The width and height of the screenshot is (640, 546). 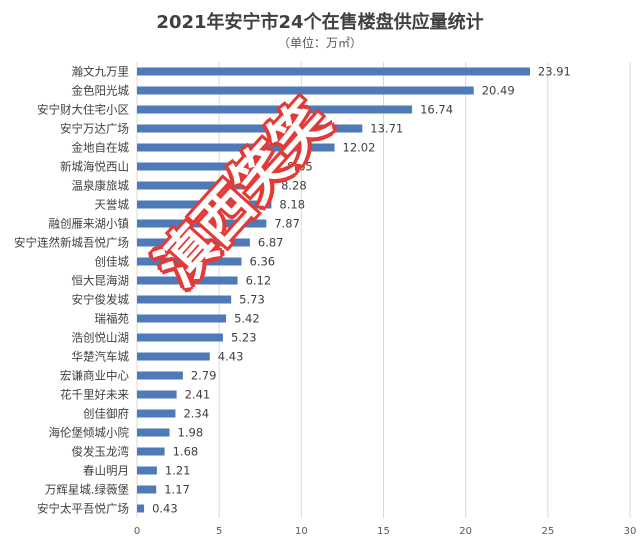 What do you see at coordinates (191, 433) in the screenshot?
I see `value-label: 1.98` at bounding box center [191, 433].